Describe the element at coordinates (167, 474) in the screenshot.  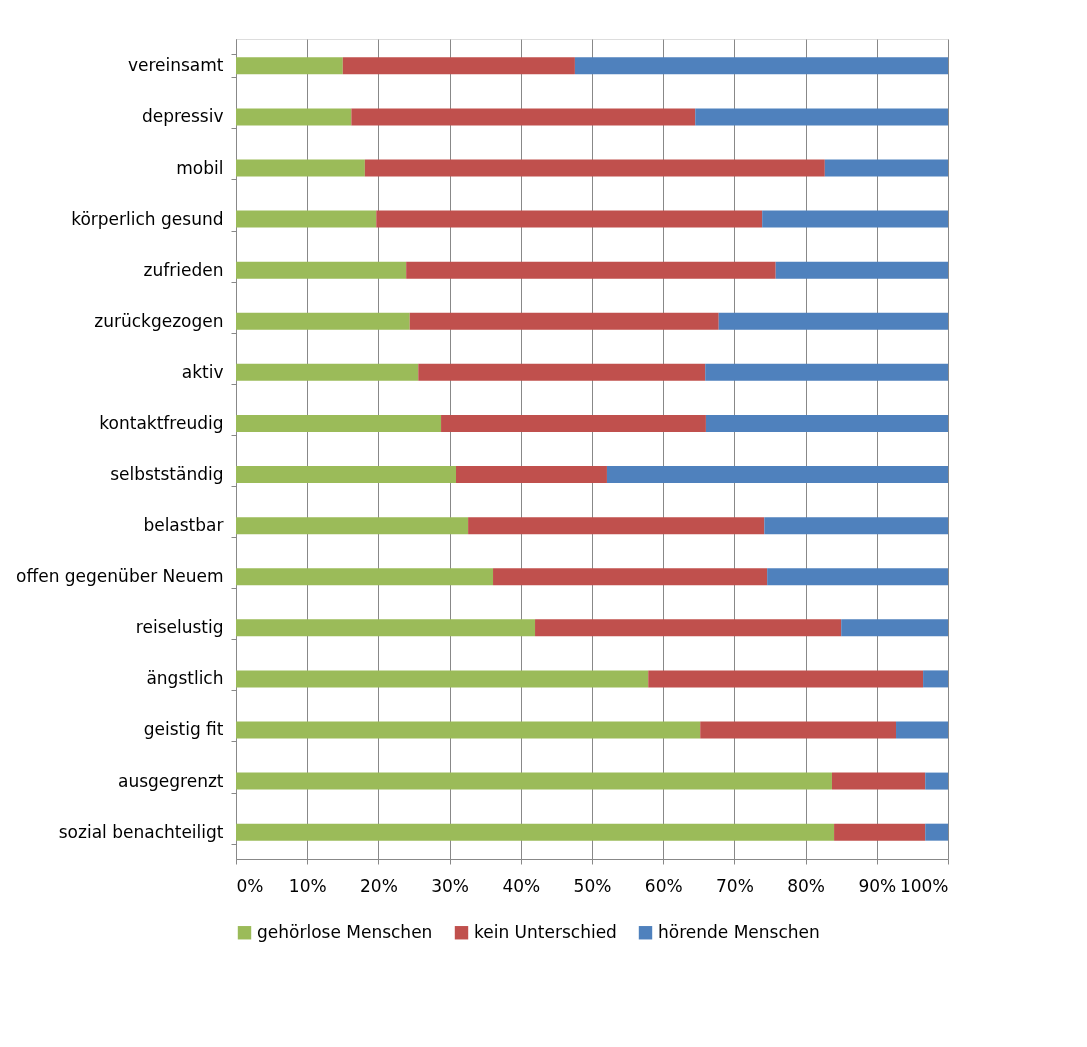
I see `y-tick-label: selbstständig` at that location.